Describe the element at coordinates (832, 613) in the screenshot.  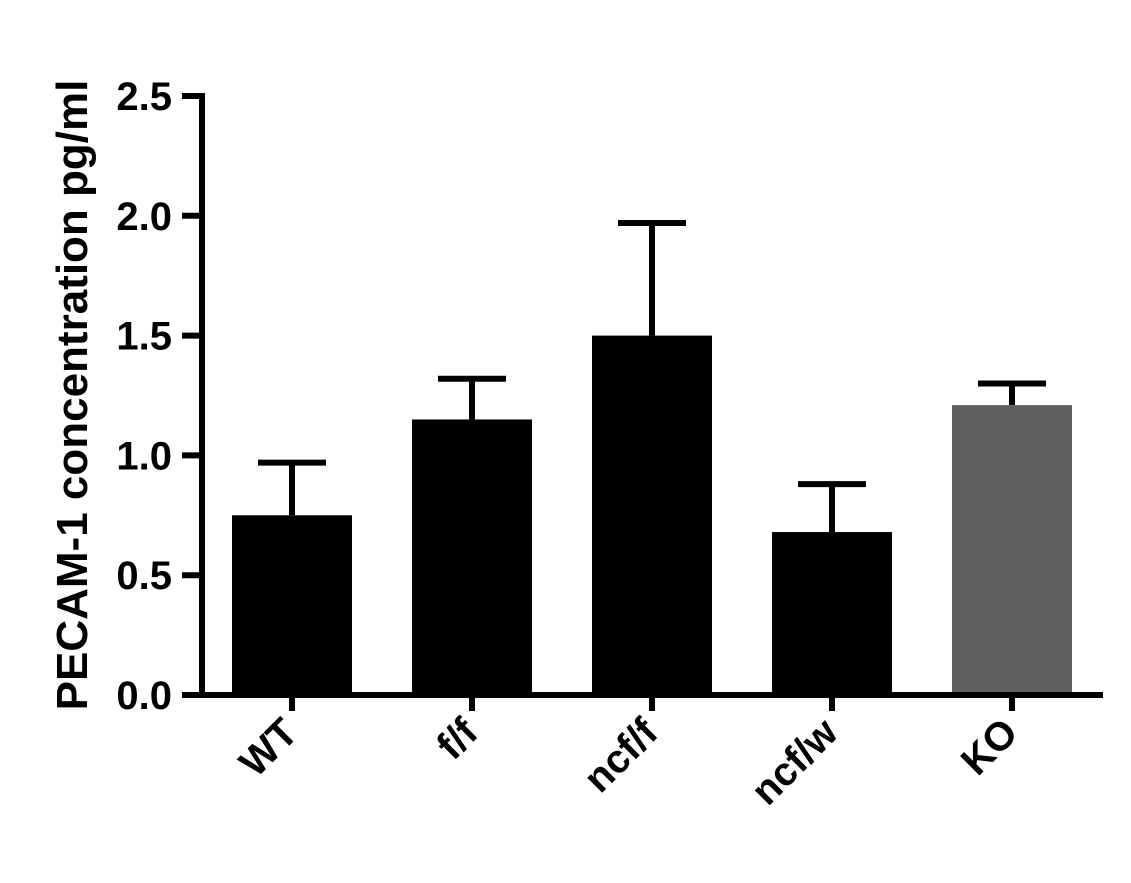
I see `bar-ncf/w` at that location.